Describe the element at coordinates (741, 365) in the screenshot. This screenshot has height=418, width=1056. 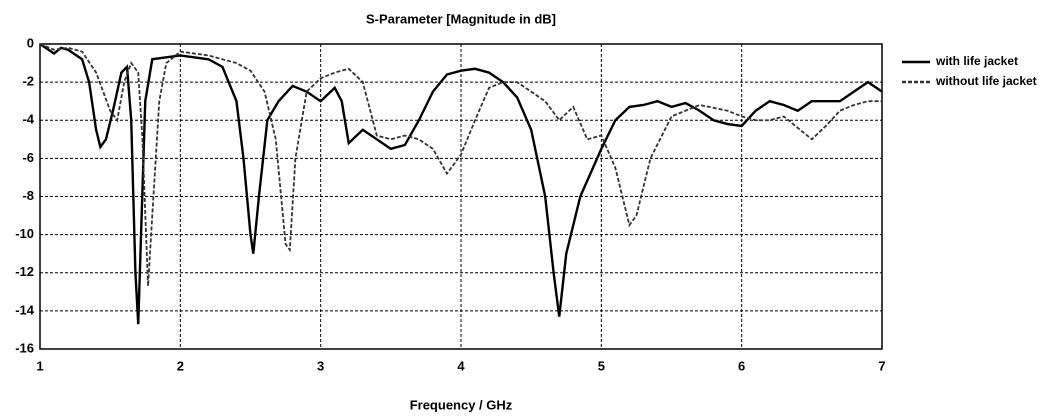
I see `x-tick-label: 6` at that location.